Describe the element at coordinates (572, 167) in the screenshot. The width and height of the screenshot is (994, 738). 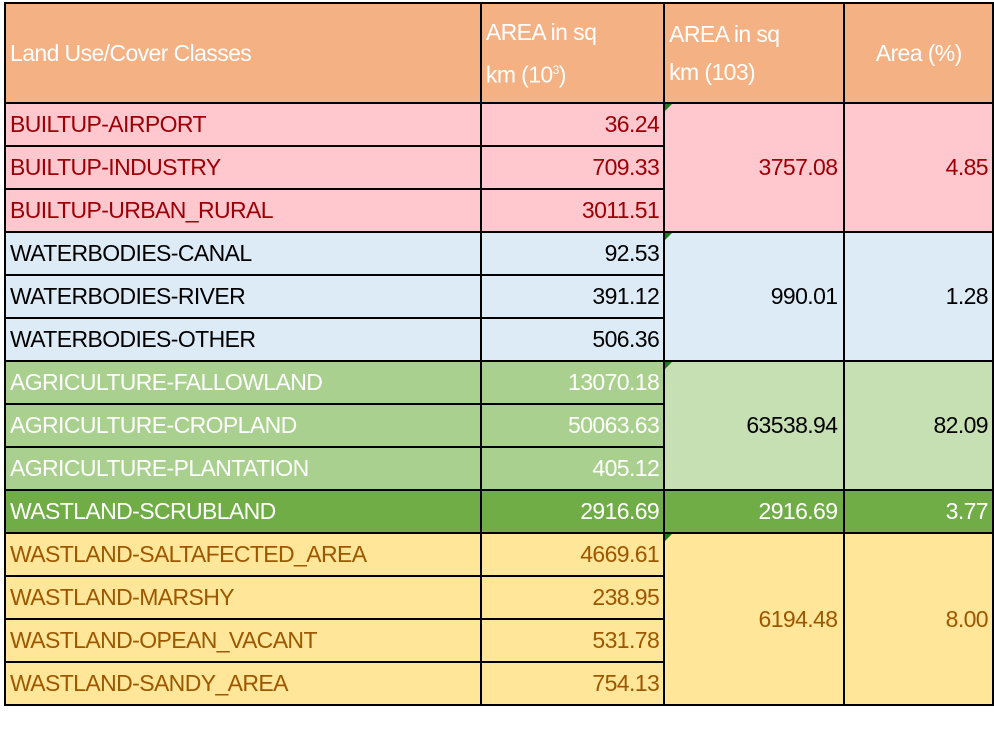
I see `area-cell: 709.33` at that location.